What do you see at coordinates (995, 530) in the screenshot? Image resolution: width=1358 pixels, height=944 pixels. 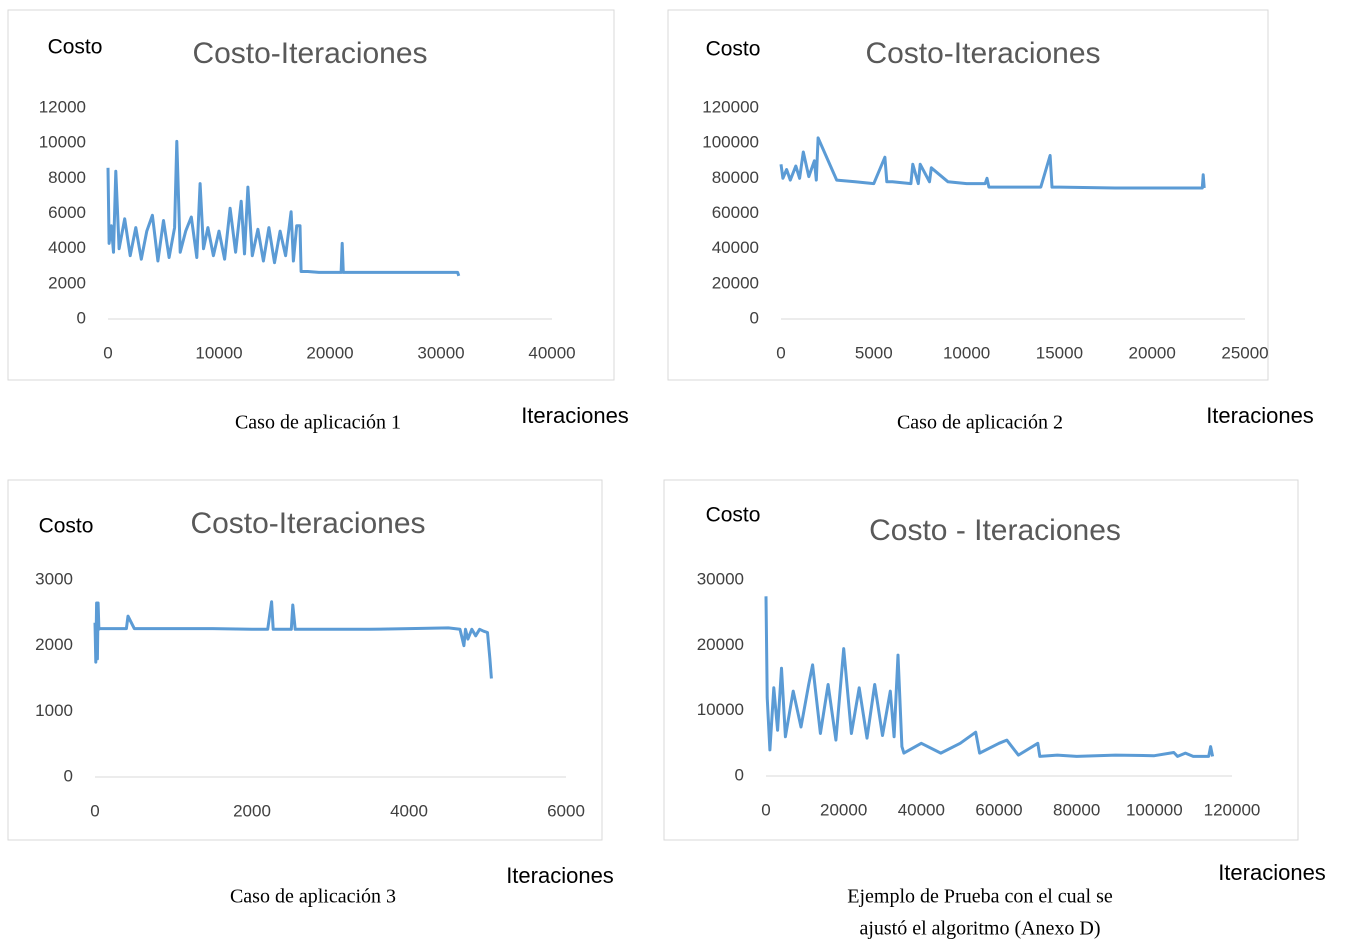 I see `chart-title: Costo - Iteraciones` at bounding box center [995, 530].